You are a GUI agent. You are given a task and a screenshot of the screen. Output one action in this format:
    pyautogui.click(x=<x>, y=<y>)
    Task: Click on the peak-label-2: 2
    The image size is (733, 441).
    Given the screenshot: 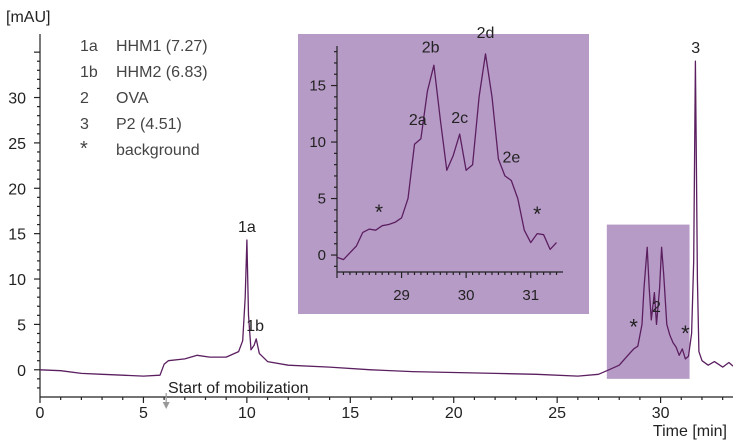 What is the action you would take?
    pyautogui.click(x=656, y=307)
    